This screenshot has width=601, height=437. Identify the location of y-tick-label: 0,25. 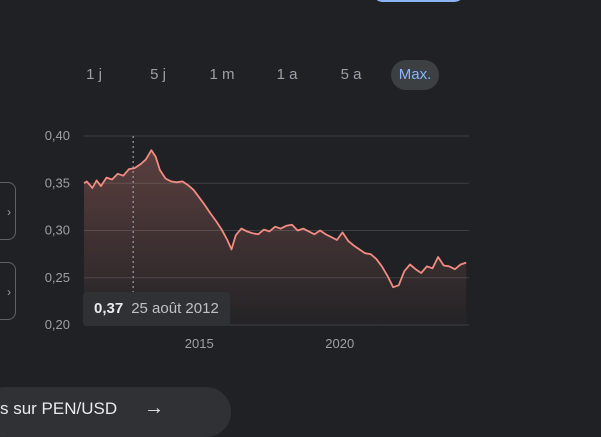
(57, 277).